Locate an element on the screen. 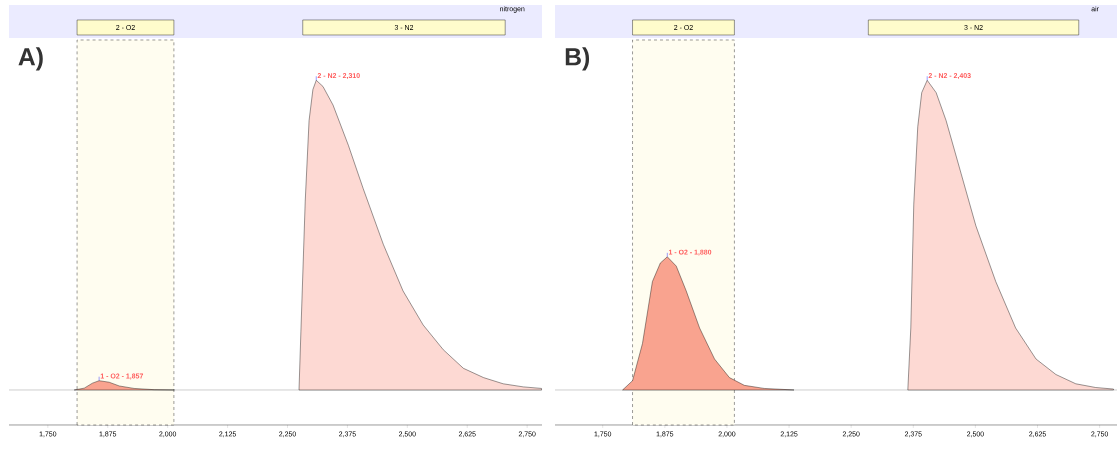 The image size is (1120, 460). chart-title: A) is located at coordinates (30, 59).